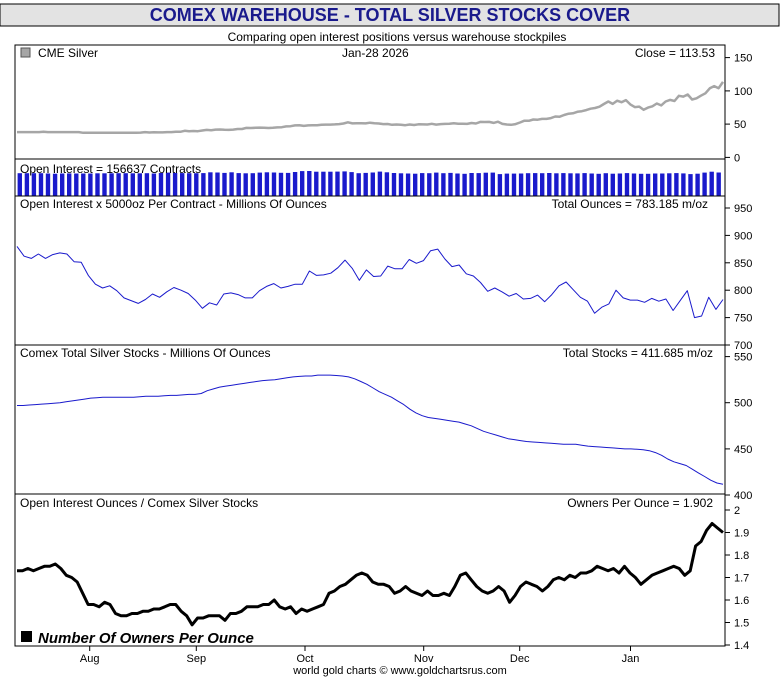 This screenshot has height=680, width=780. I want to click on price-ytick-label: 0, so click(737, 158).